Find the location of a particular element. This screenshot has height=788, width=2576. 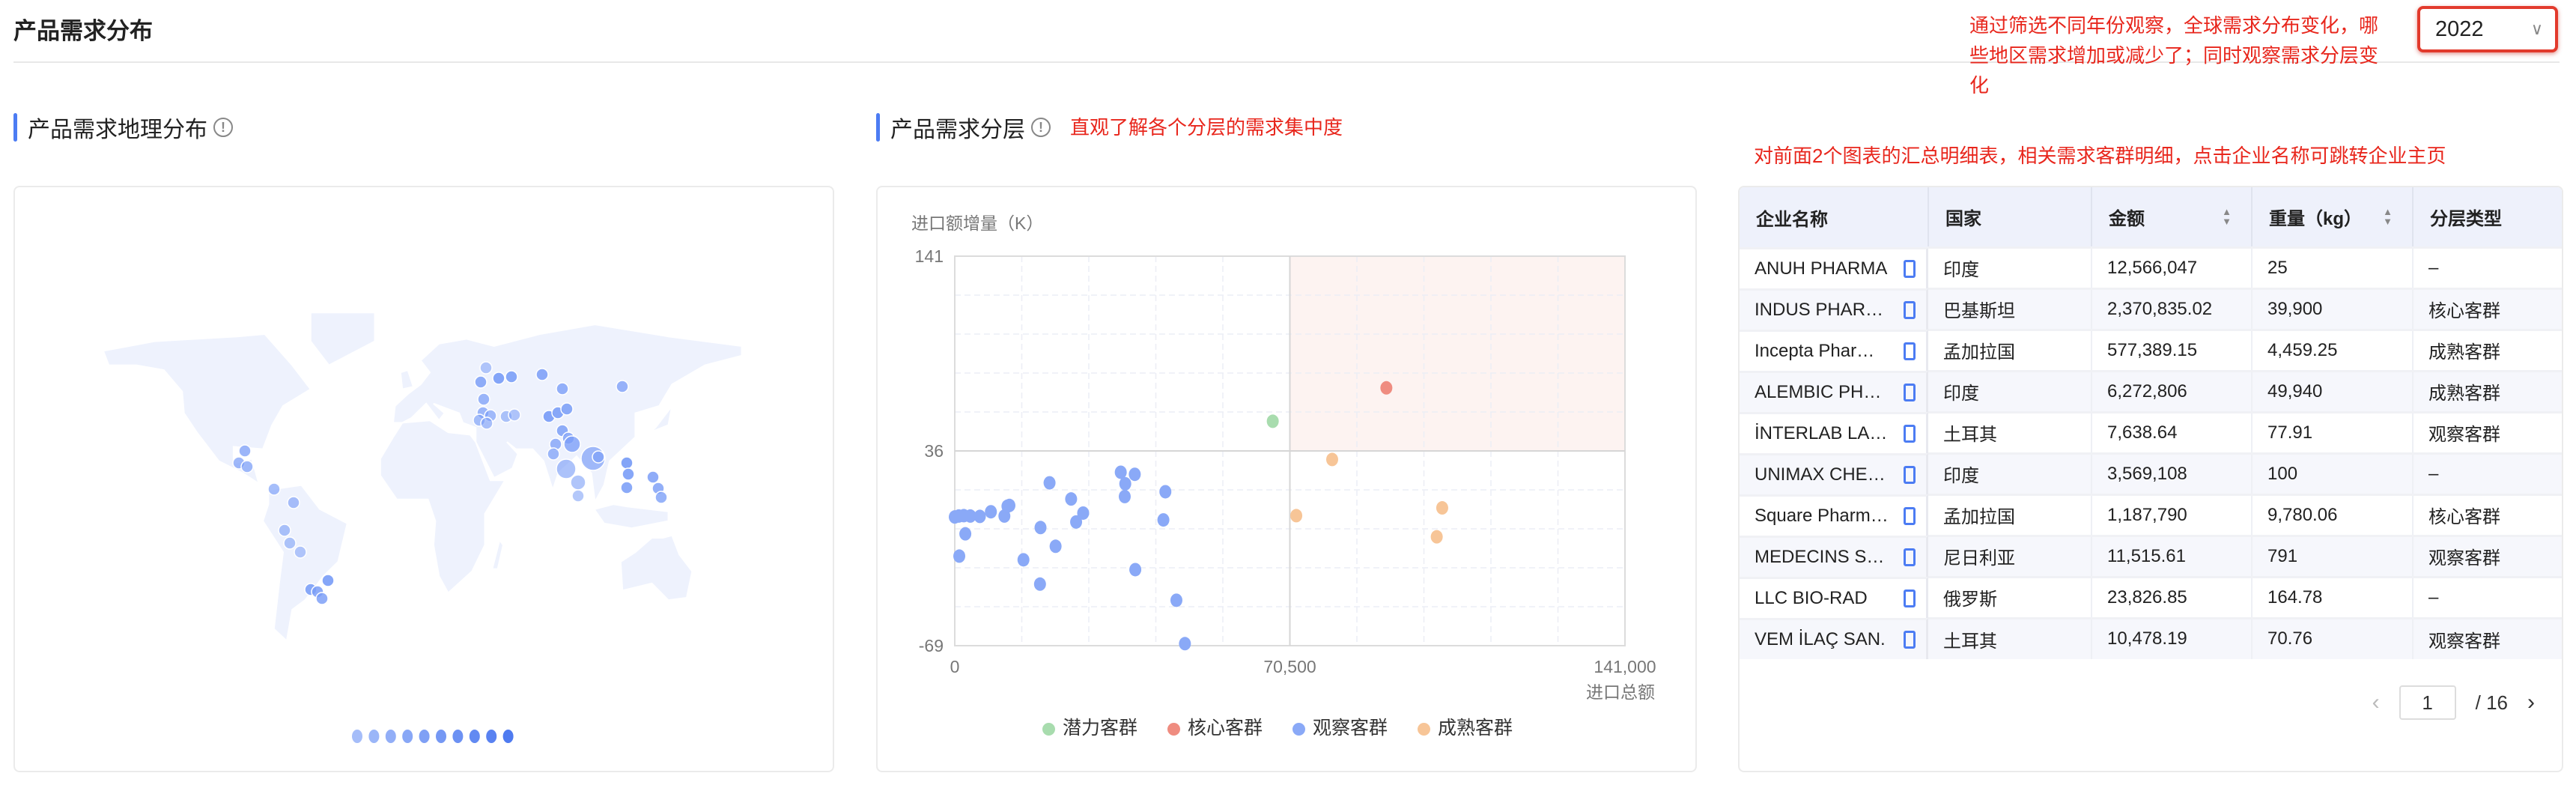

company-link: MEDECINS SANS FRONTIERES is located at coordinates (1822, 557).